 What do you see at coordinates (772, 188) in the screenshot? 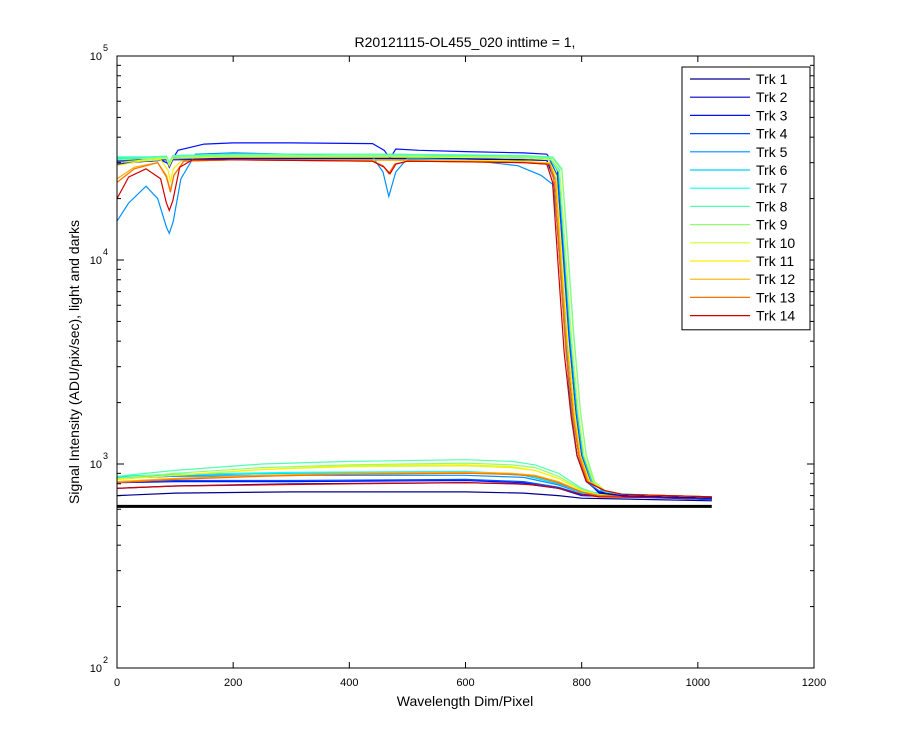
I see `legend-label-trk-7: Trk 7` at bounding box center [772, 188].